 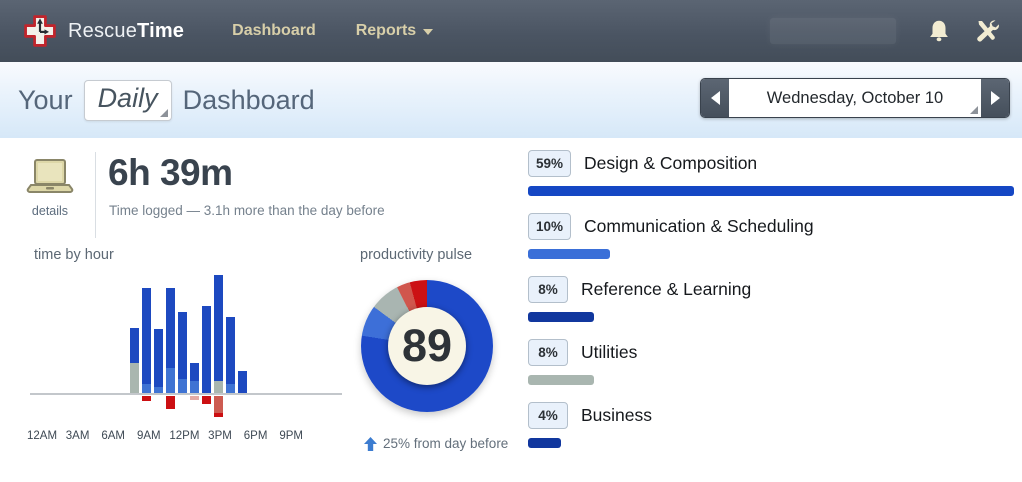 I want to click on pulse-footnote: 25% from day before, so click(x=436, y=443).